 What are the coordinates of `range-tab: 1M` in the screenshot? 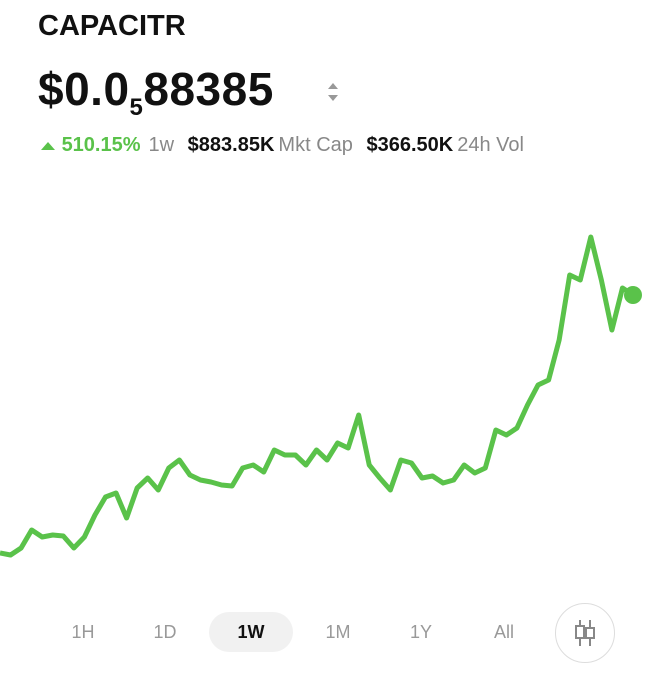 It's located at (338, 632).